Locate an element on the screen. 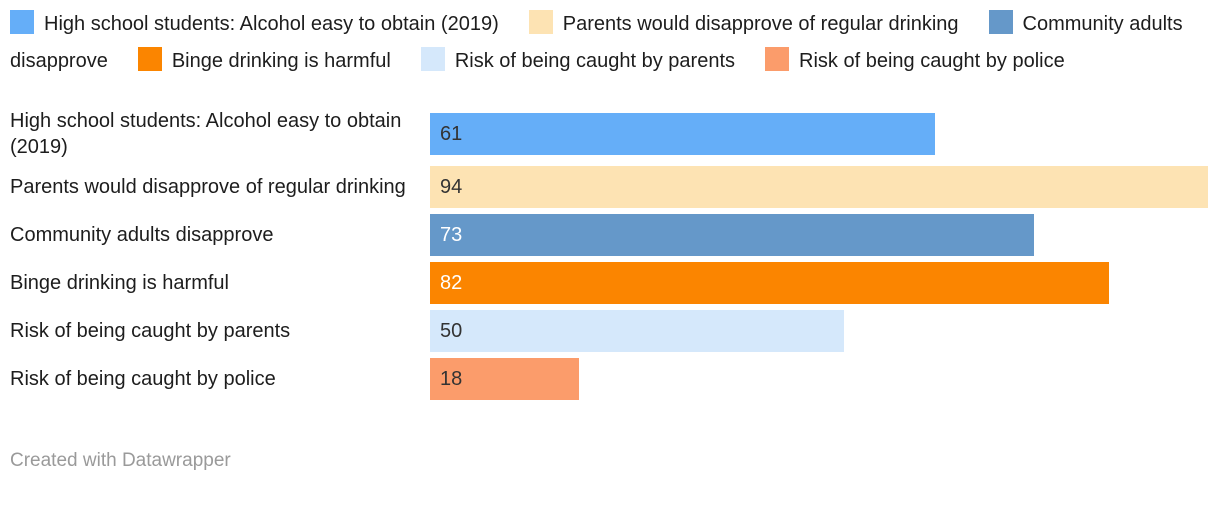  legend-item: Community adults disapprove is located at coordinates (596, 41).